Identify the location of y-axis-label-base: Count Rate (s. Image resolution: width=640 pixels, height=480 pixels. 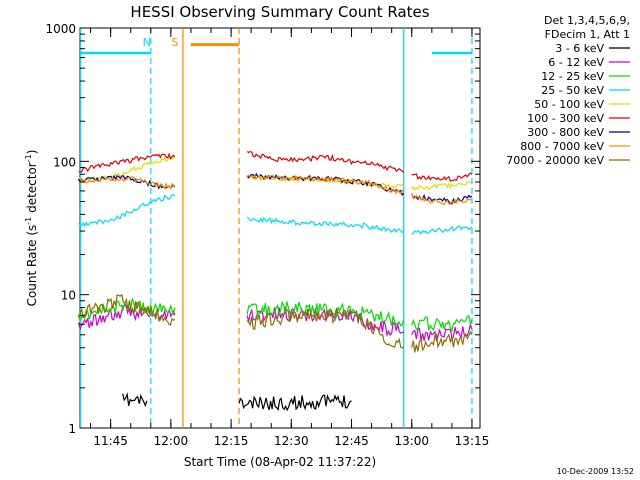
(32, 266).